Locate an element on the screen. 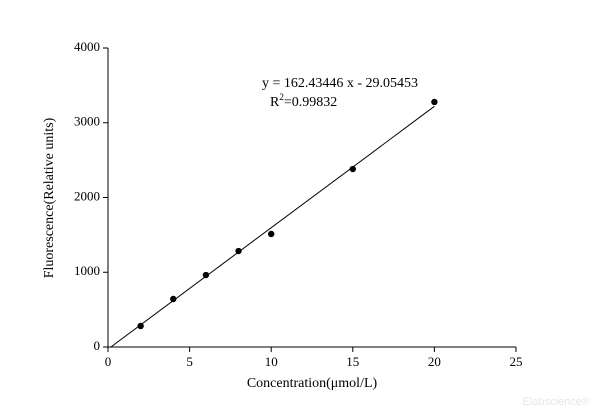 Image resolution: width=600 pixels, height=417 pixels. r-squared-rest: =0.99832 is located at coordinates (310, 102).